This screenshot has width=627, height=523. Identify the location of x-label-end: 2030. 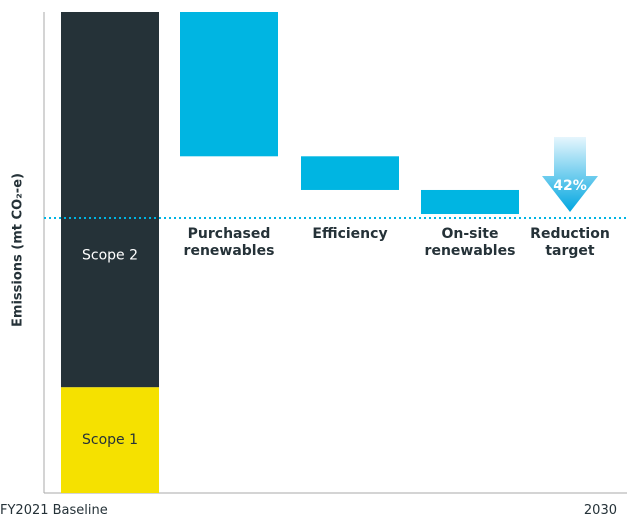
(600, 510).